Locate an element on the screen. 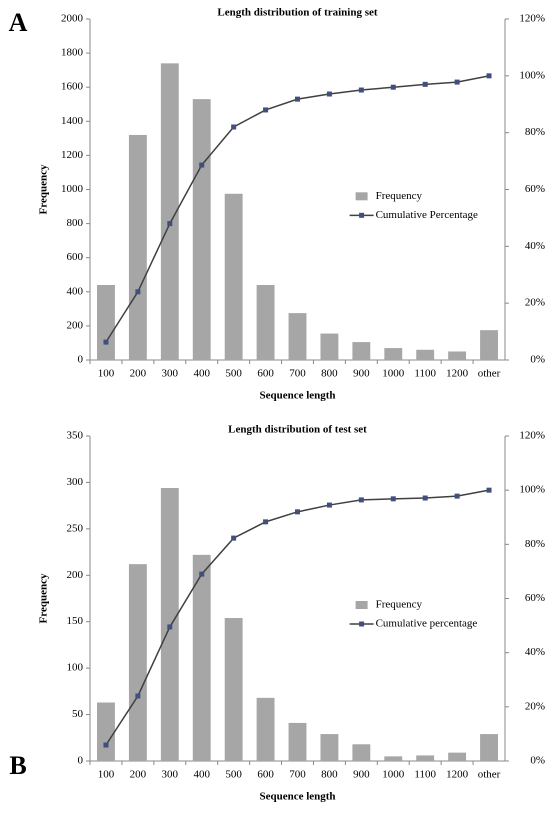  x-tick-label: 700 is located at coordinates (297, 775).